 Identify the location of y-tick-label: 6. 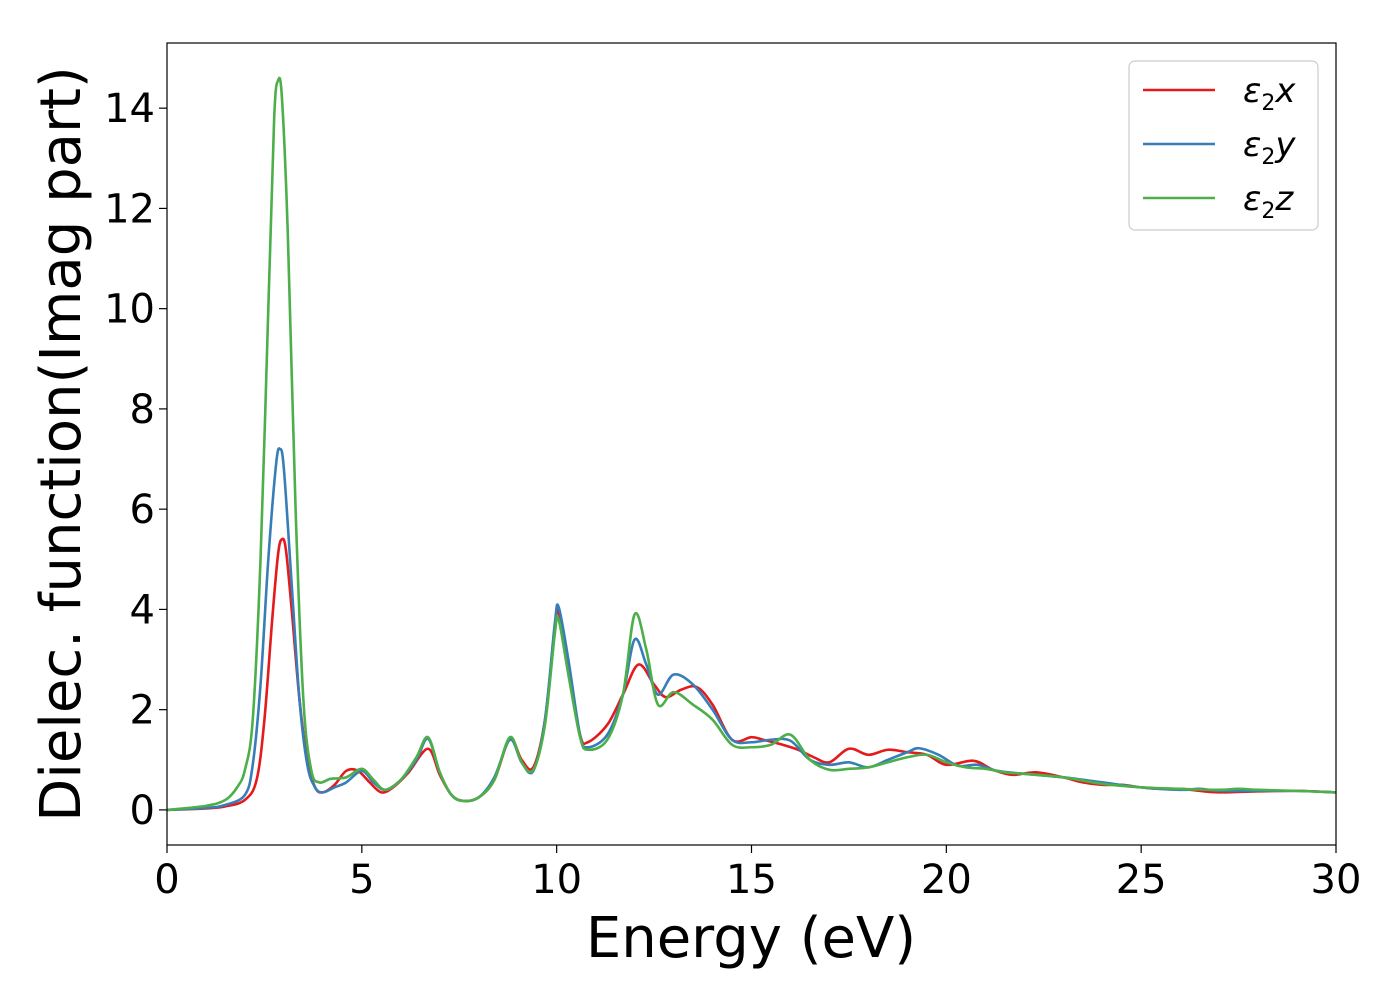
(142, 510).